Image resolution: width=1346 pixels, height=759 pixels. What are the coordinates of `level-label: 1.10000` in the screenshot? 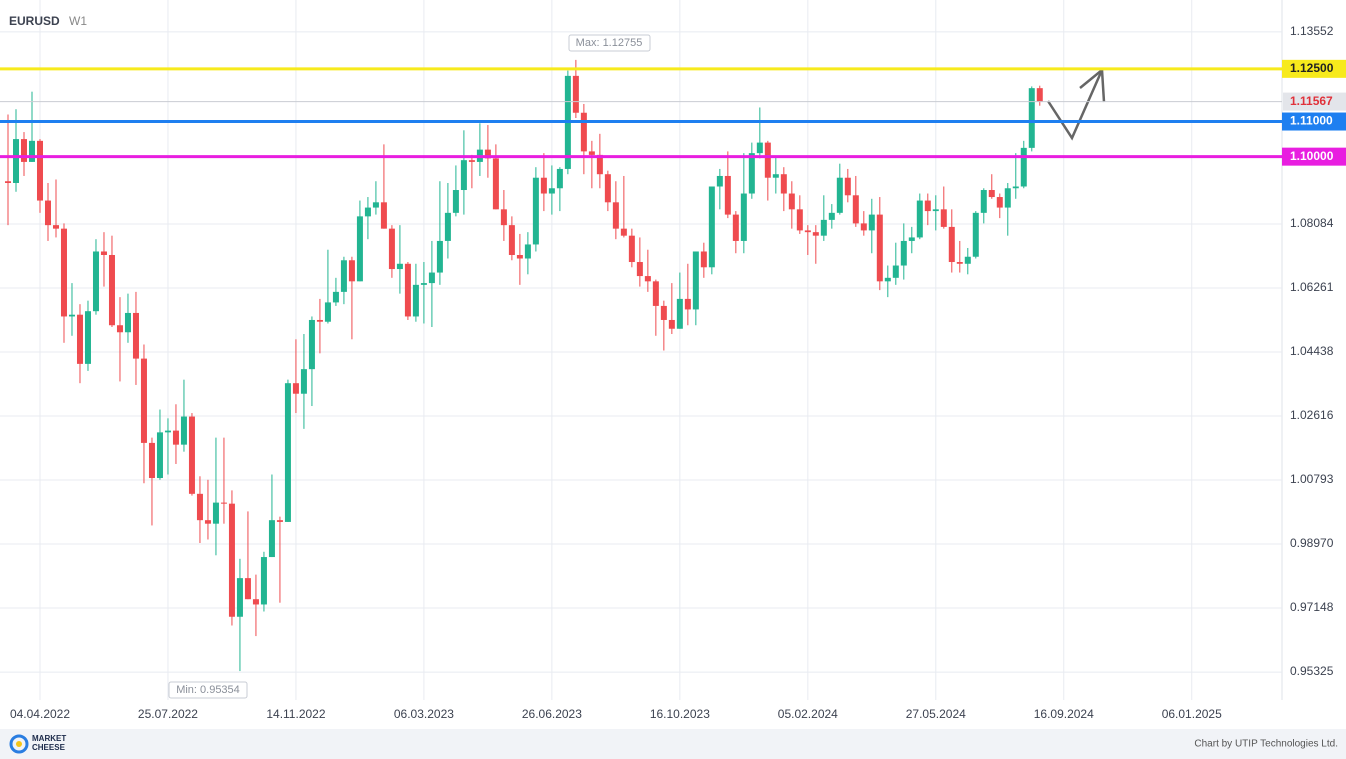 It's located at (1312, 156).